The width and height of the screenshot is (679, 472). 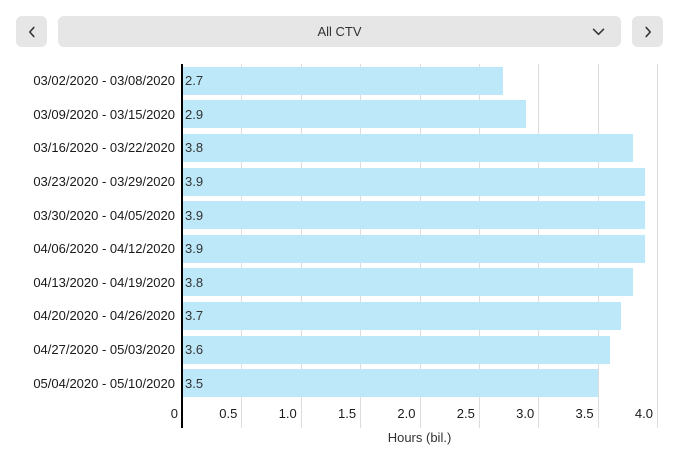 What do you see at coordinates (104, 383) in the screenshot?
I see `category-label: 05/04/2020 - 05/10/2020` at bounding box center [104, 383].